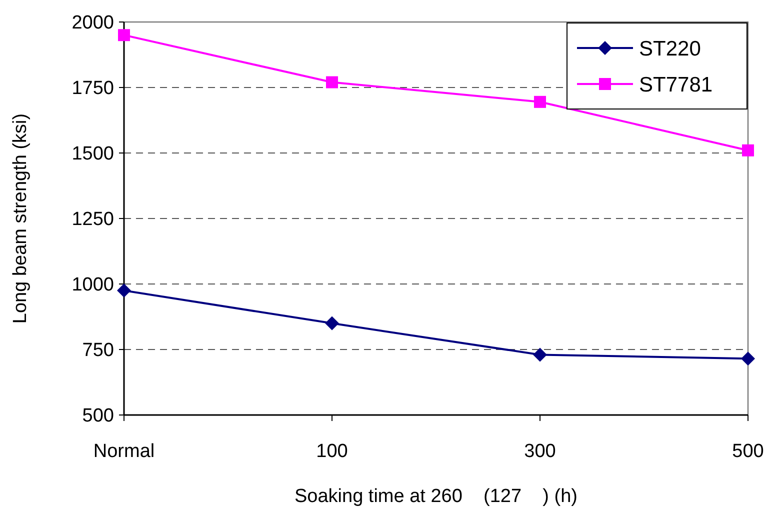 The height and width of the screenshot is (512, 772). I want to click on legend-label: ST220, so click(670, 48).